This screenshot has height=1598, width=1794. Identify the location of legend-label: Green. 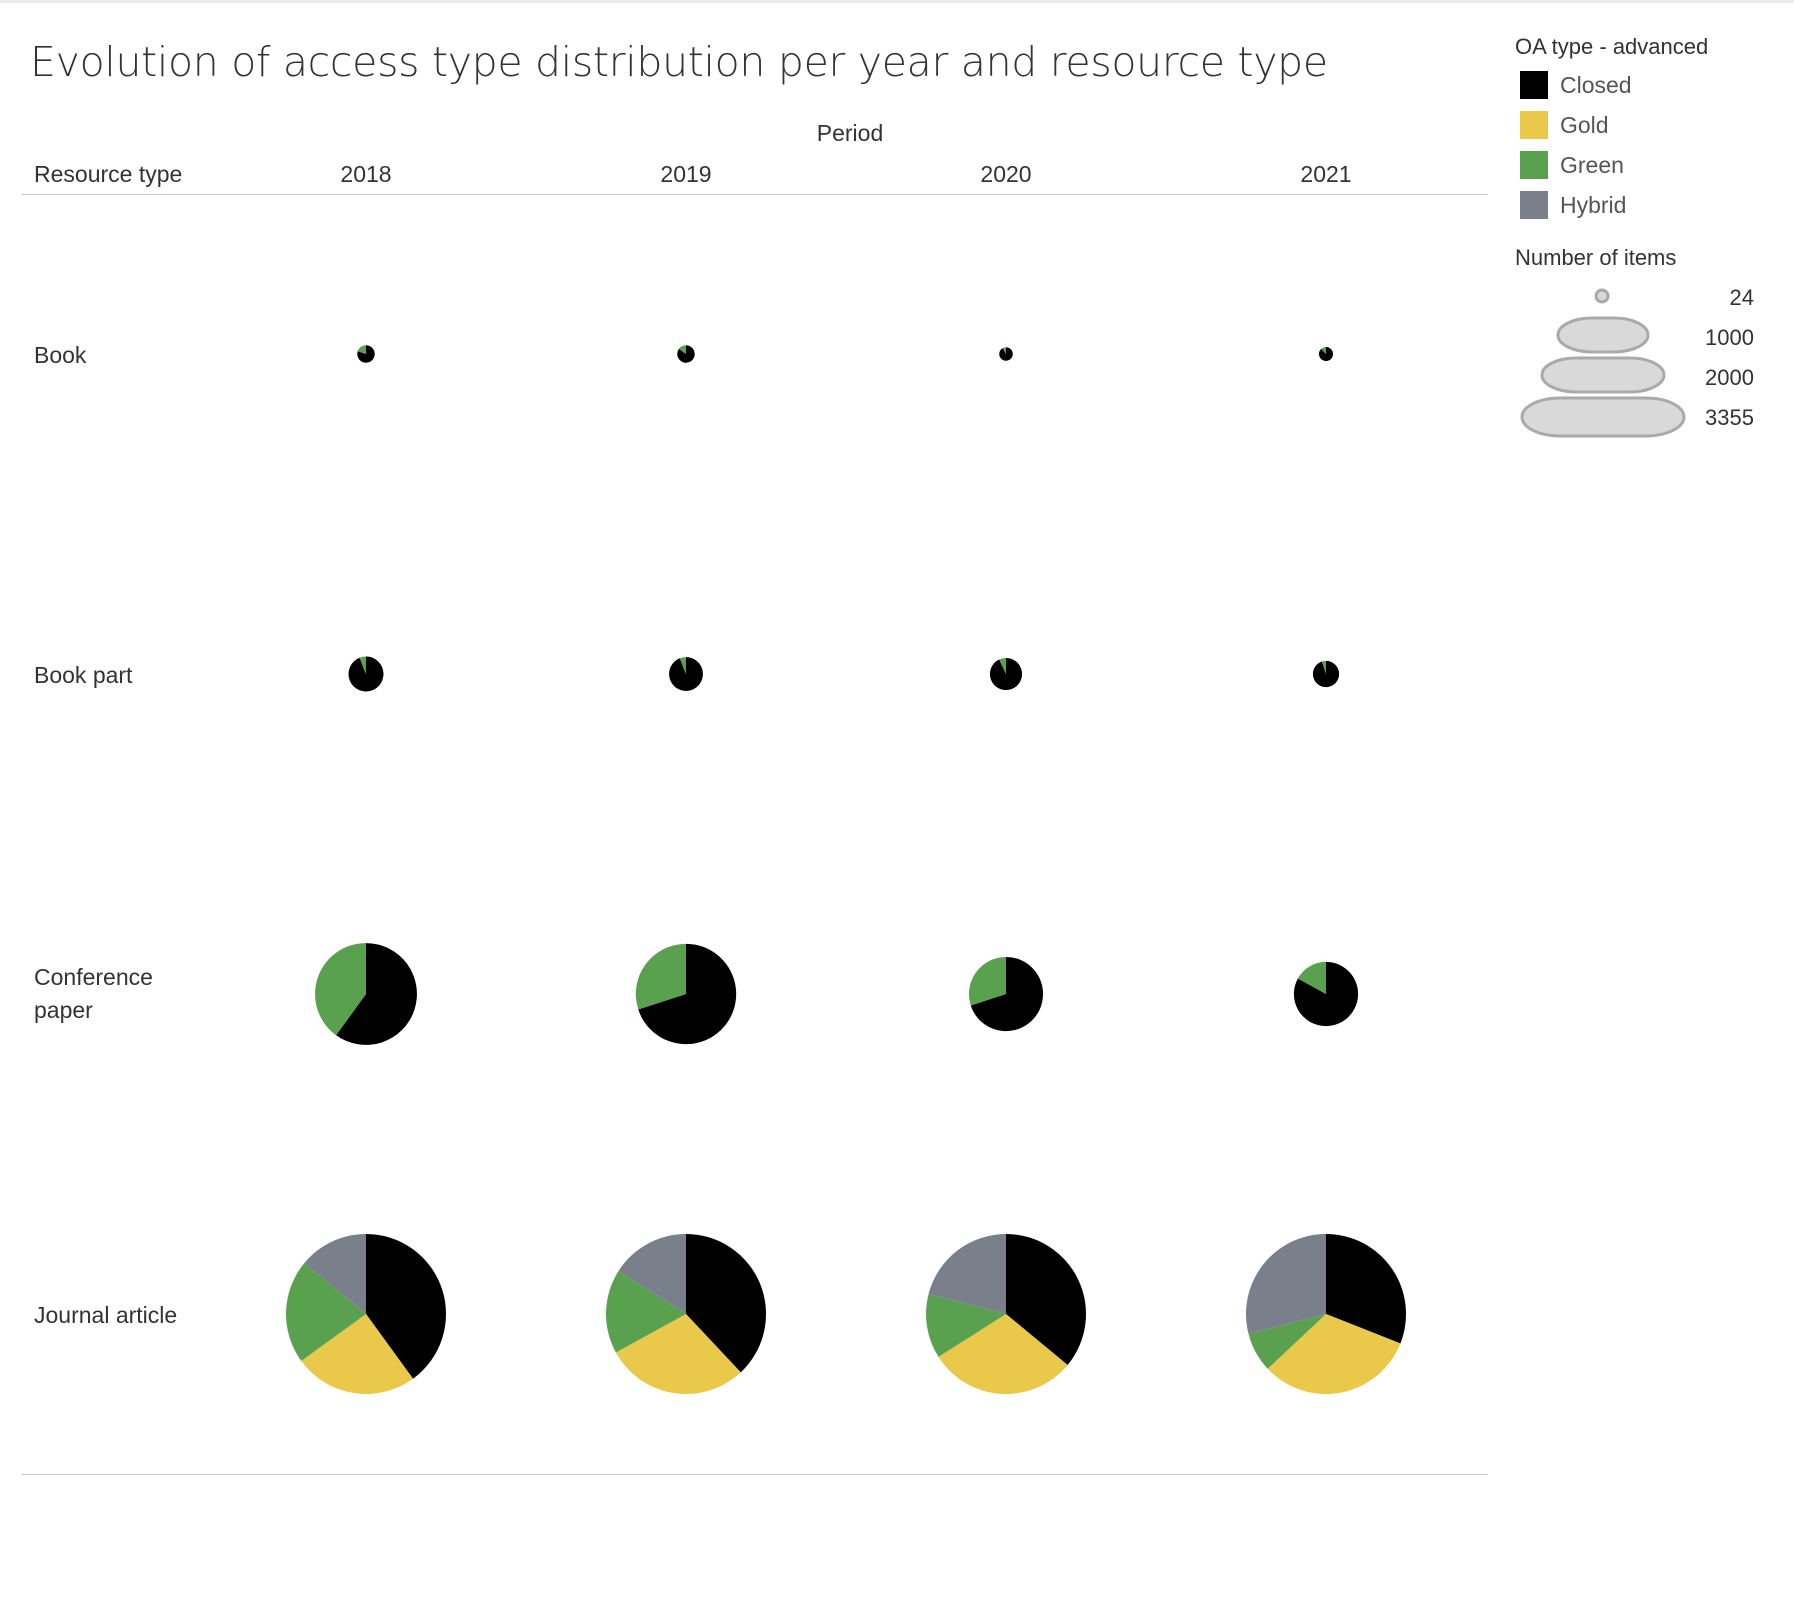
(1592, 164).